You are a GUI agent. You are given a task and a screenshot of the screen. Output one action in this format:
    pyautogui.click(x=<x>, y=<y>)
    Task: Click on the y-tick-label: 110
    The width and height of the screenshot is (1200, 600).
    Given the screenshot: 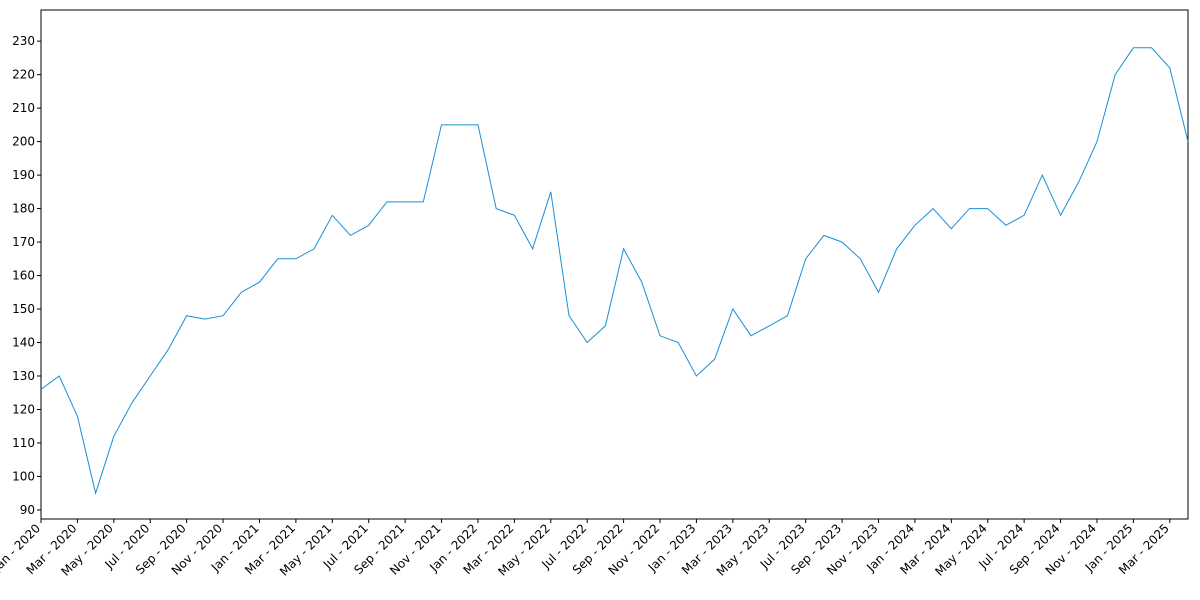 What is the action you would take?
    pyautogui.click(x=23, y=443)
    